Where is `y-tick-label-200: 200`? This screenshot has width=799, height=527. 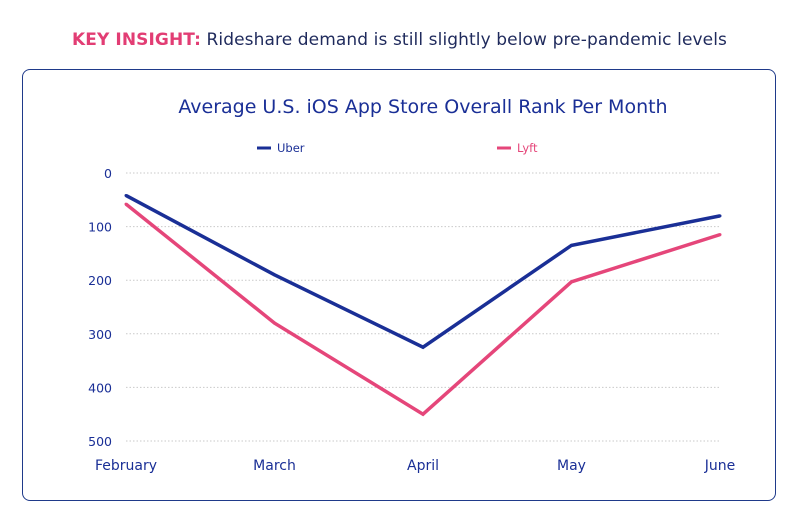
y-tick-label-200: 200 is located at coordinates (100, 280).